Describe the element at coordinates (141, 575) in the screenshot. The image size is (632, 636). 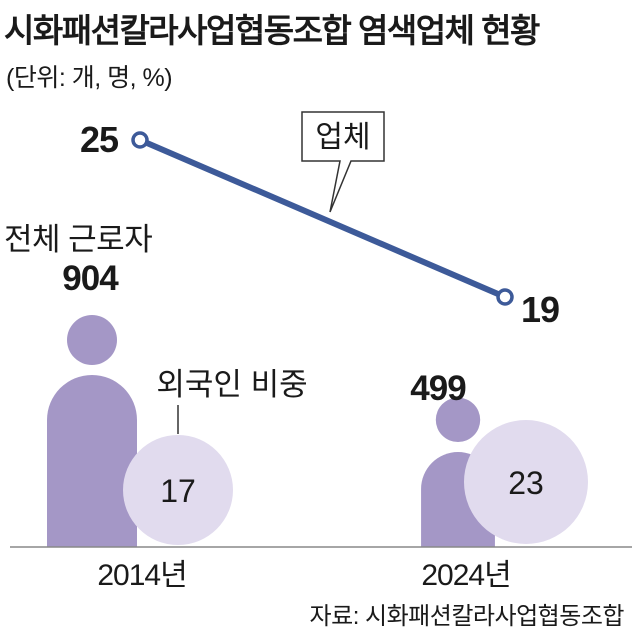
I see `category-label: 2014년` at that location.